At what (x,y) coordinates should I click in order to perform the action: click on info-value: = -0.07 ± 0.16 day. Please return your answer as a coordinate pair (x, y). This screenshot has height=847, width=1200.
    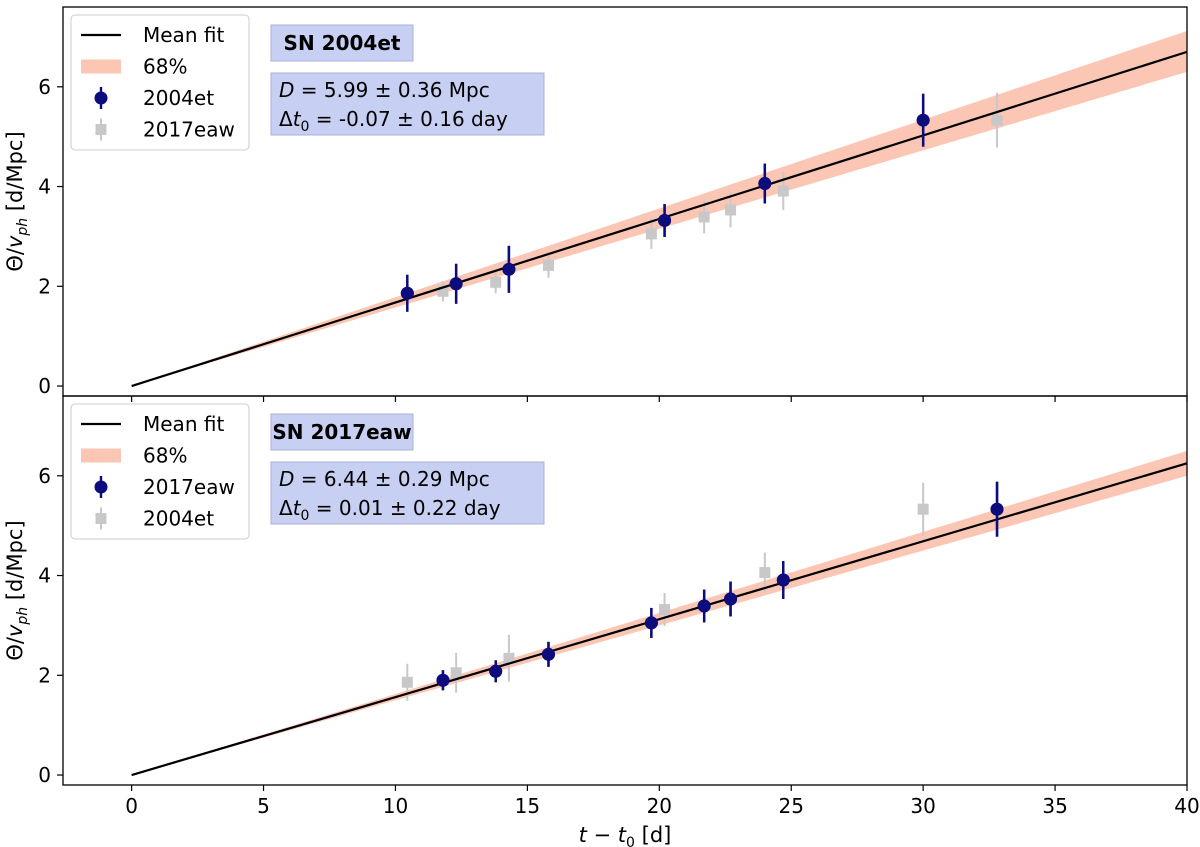
    Looking at the image, I should click on (408, 119).